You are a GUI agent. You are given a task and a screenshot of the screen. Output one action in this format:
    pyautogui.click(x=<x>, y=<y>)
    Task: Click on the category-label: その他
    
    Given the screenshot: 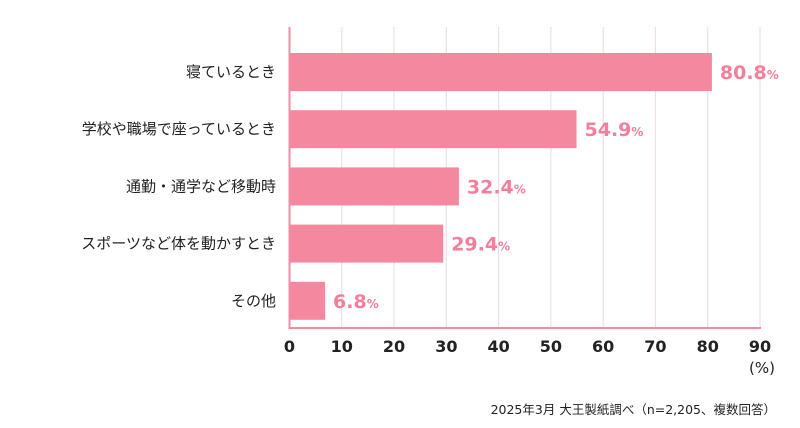 What is the action you would take?
    pyautogui.click(x=253, y=301)
    